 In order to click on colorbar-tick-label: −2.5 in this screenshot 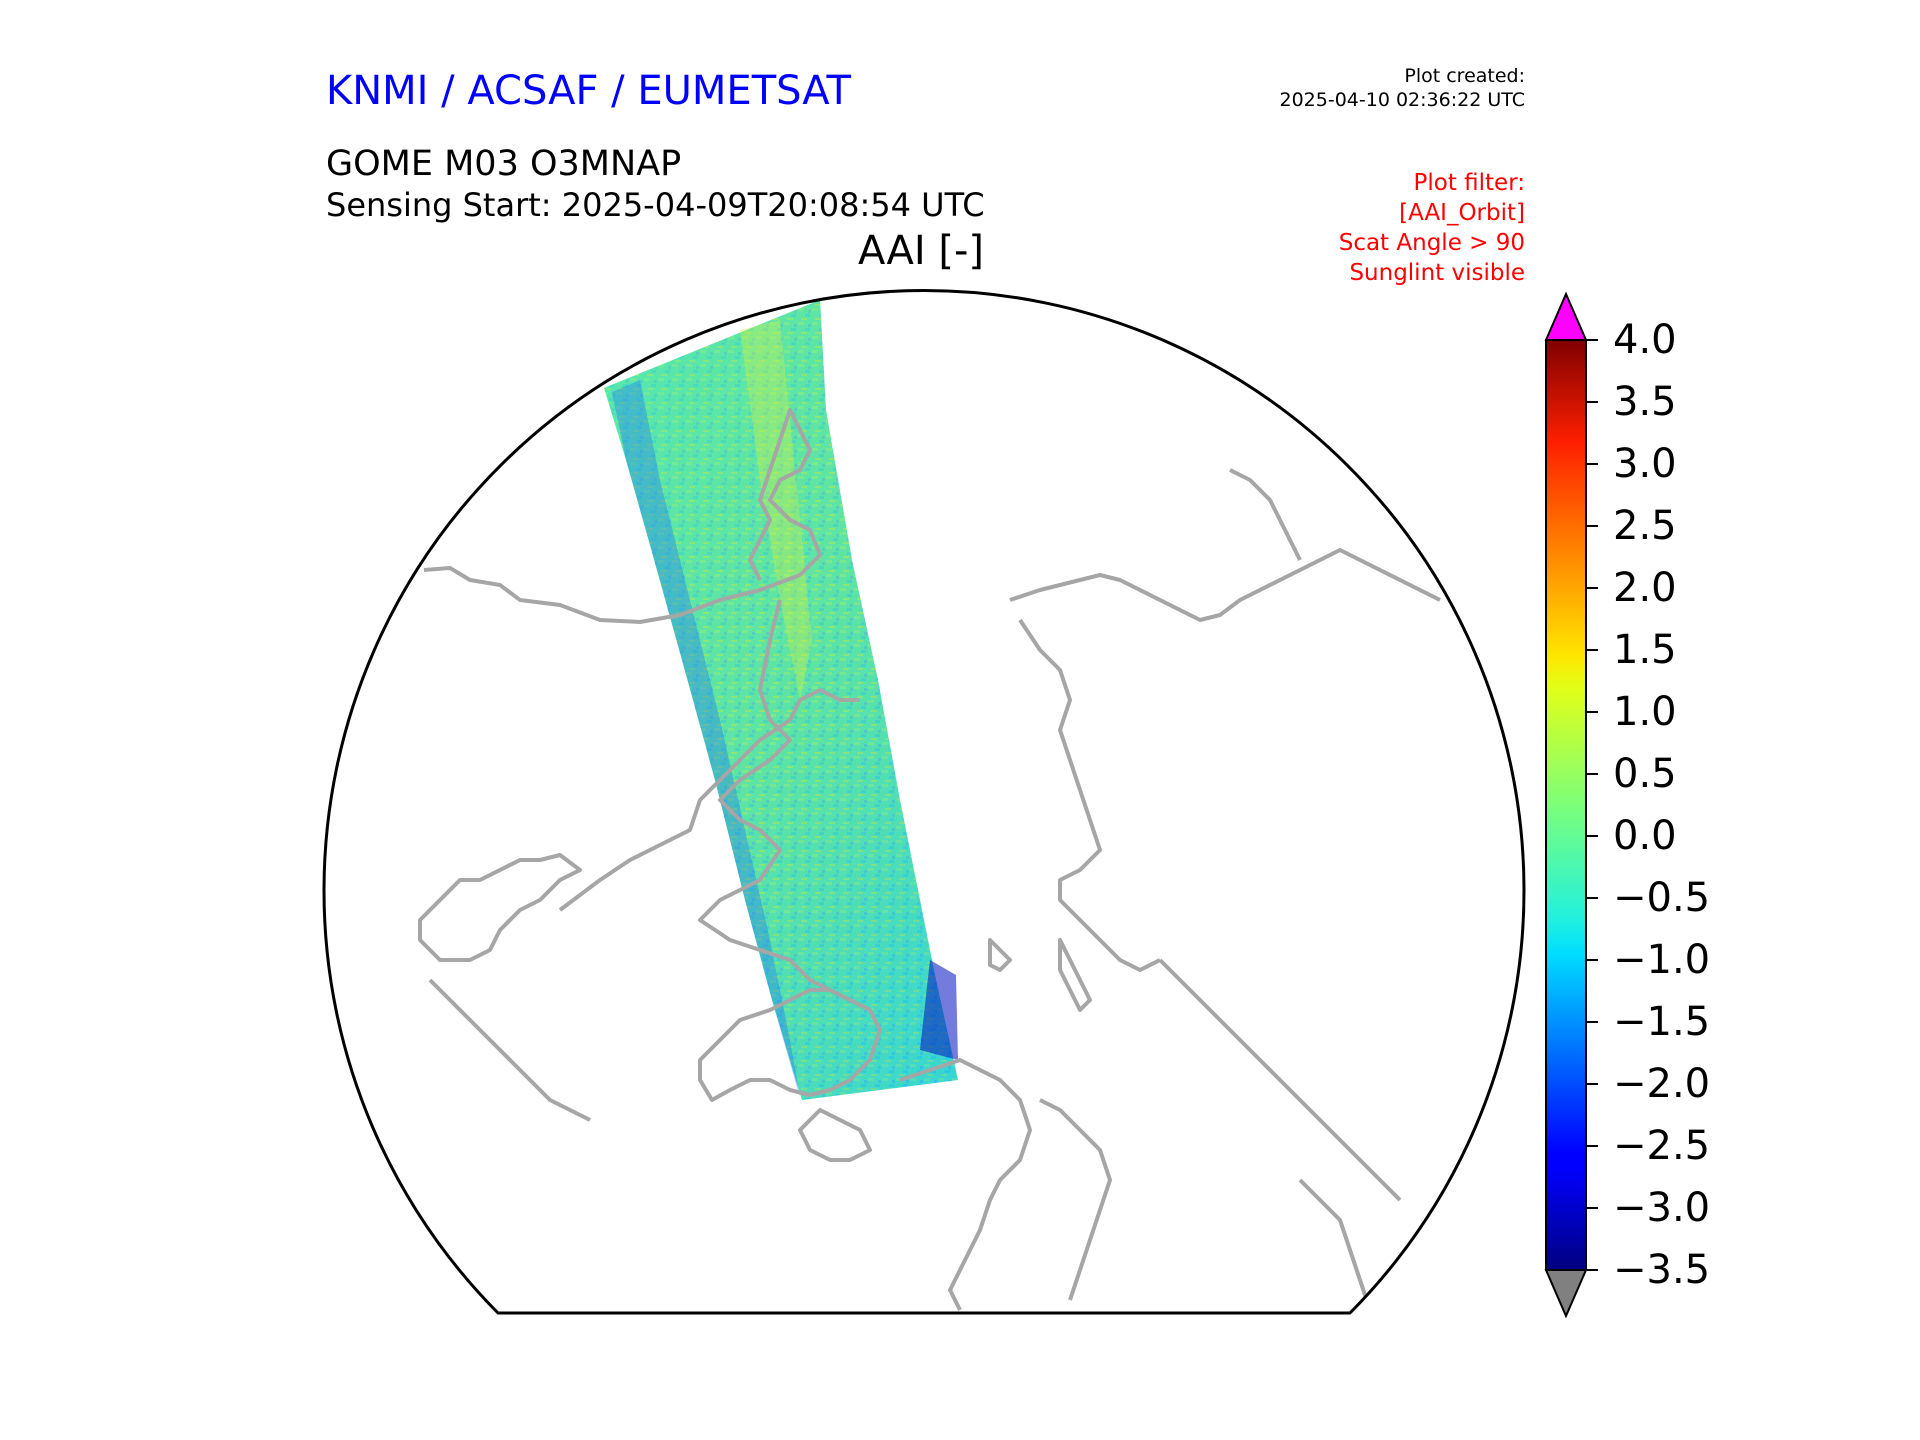, I will do `click(1662, 1146)`.